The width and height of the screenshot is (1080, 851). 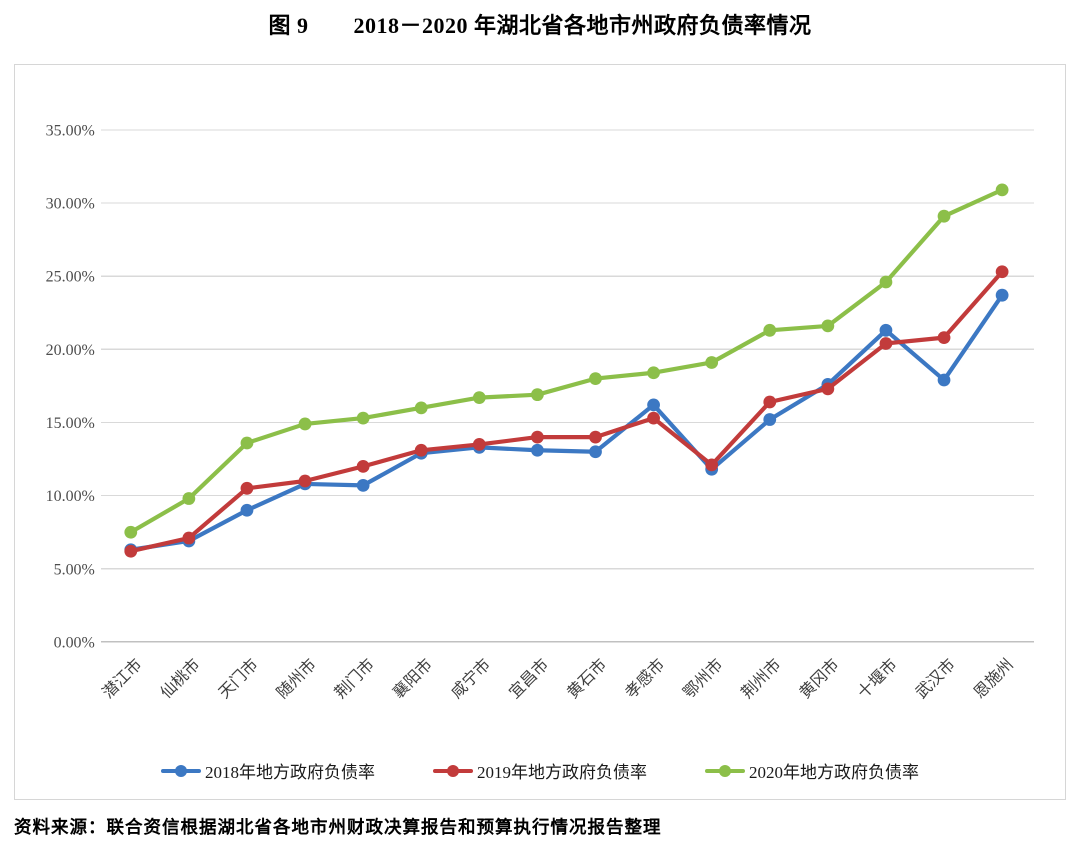 I want to click on y-tick-label: 0.00%, so click(x=74, y=642).